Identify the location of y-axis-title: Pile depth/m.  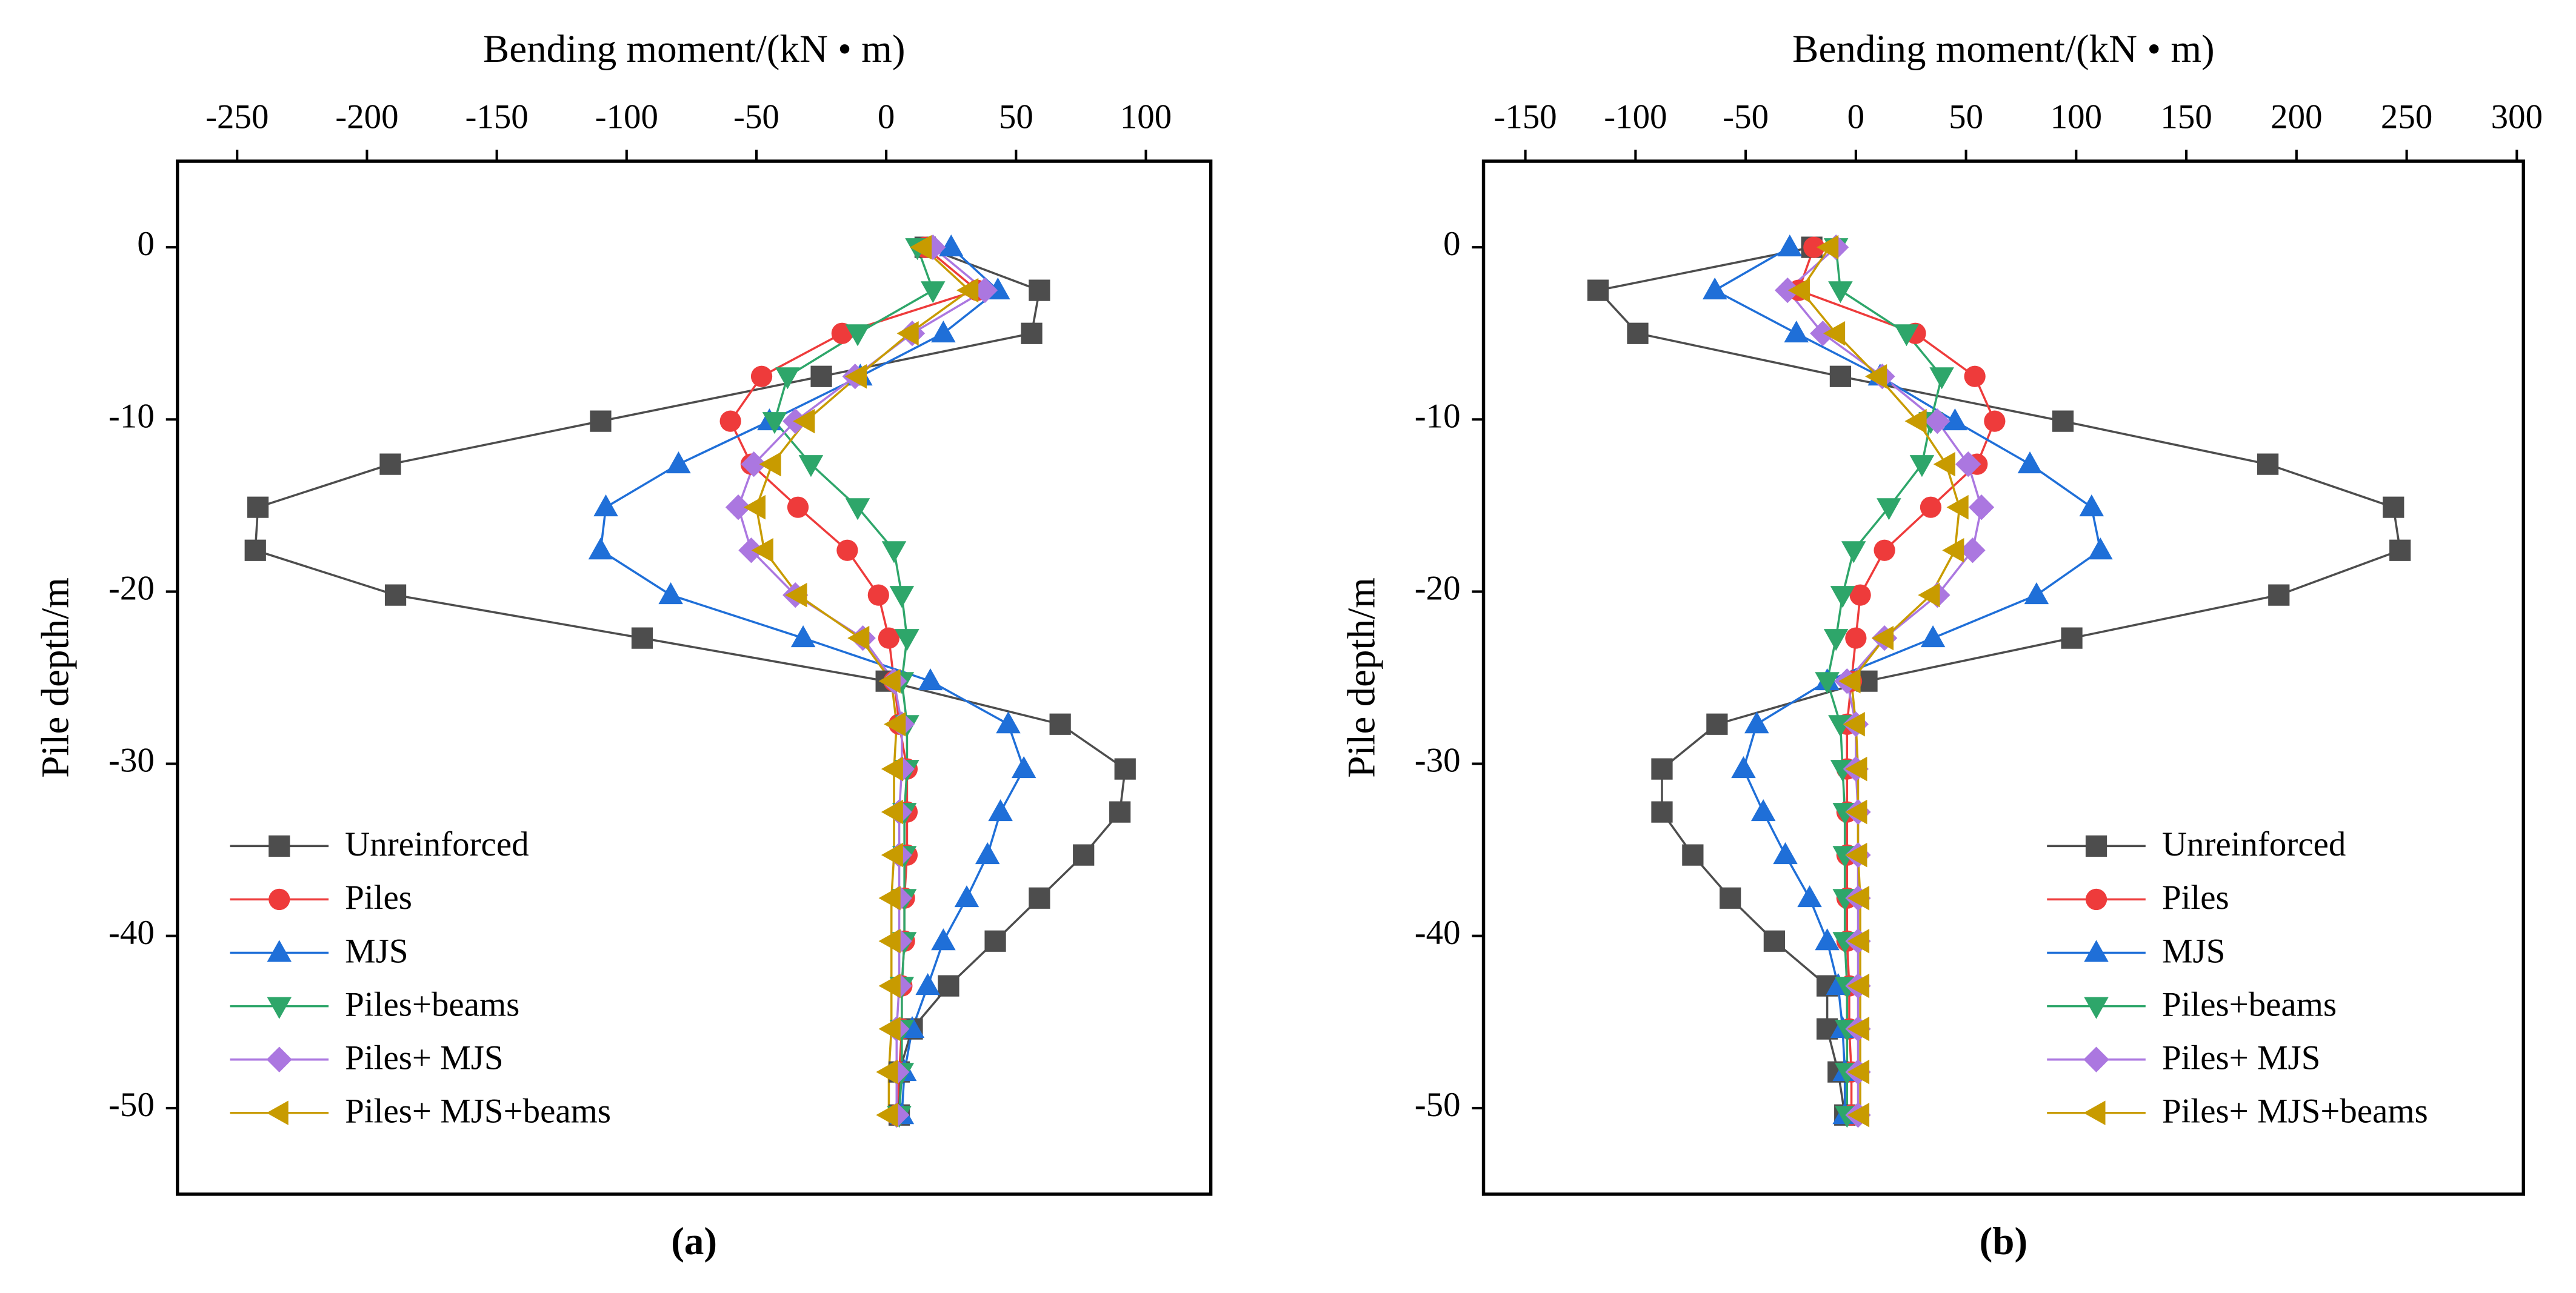
(1362, 677).